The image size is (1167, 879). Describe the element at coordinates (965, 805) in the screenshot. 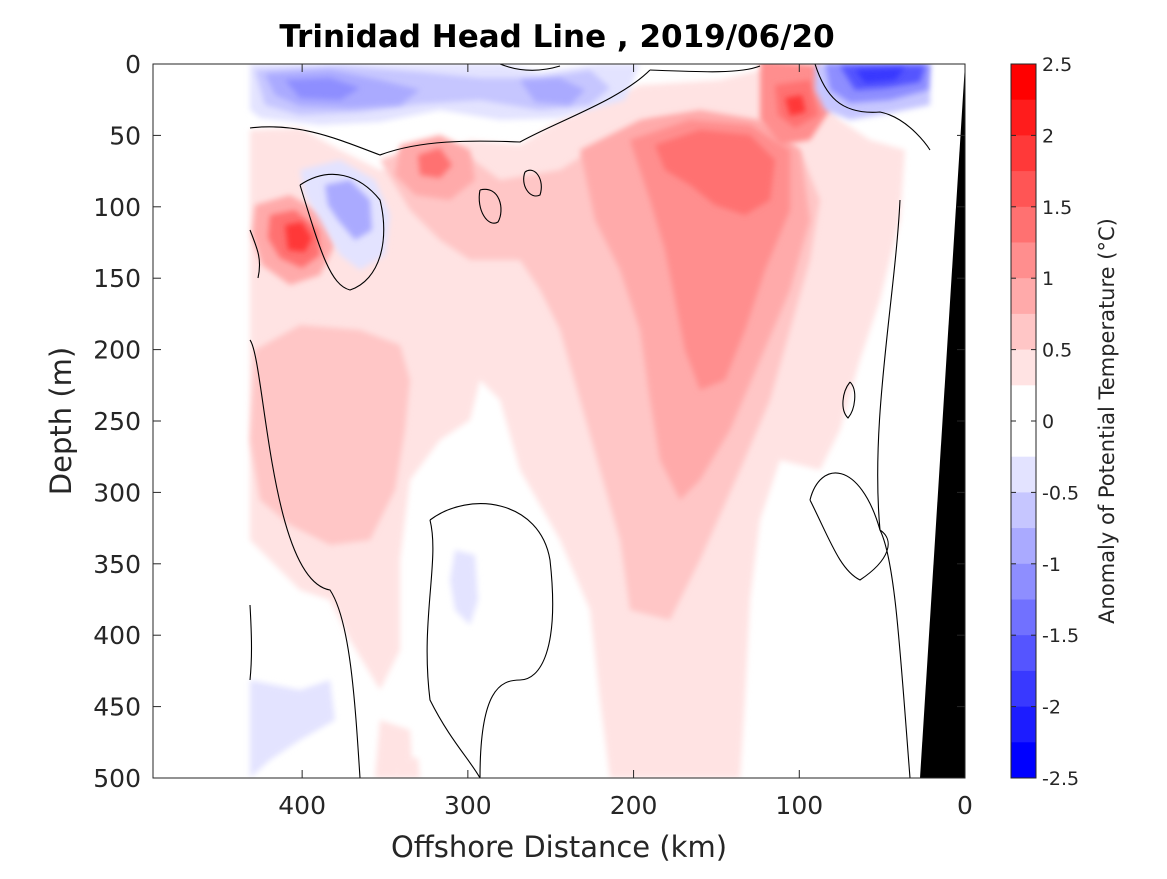

I see `x-tick-label: 0` at that location.